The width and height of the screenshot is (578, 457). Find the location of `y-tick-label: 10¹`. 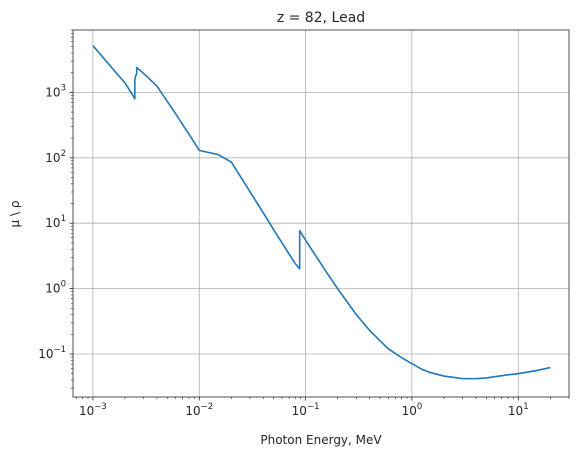

y-tick-label: 10¹ is located at coordinates (55, 222).